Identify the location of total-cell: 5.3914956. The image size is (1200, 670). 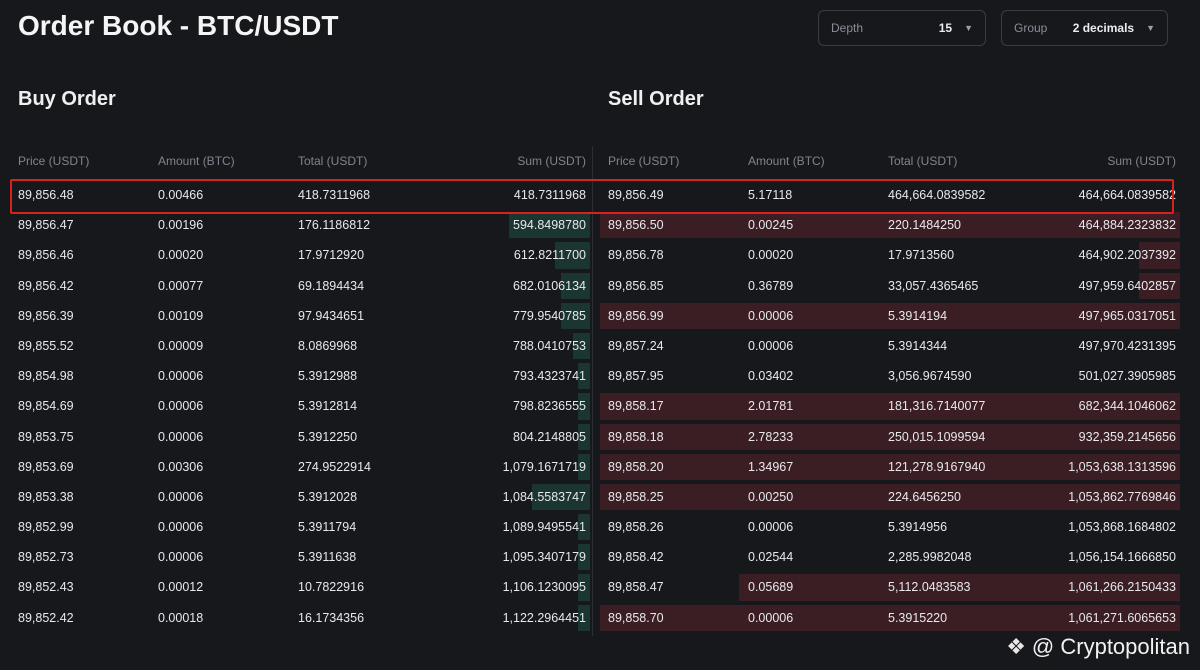
(918, 527).